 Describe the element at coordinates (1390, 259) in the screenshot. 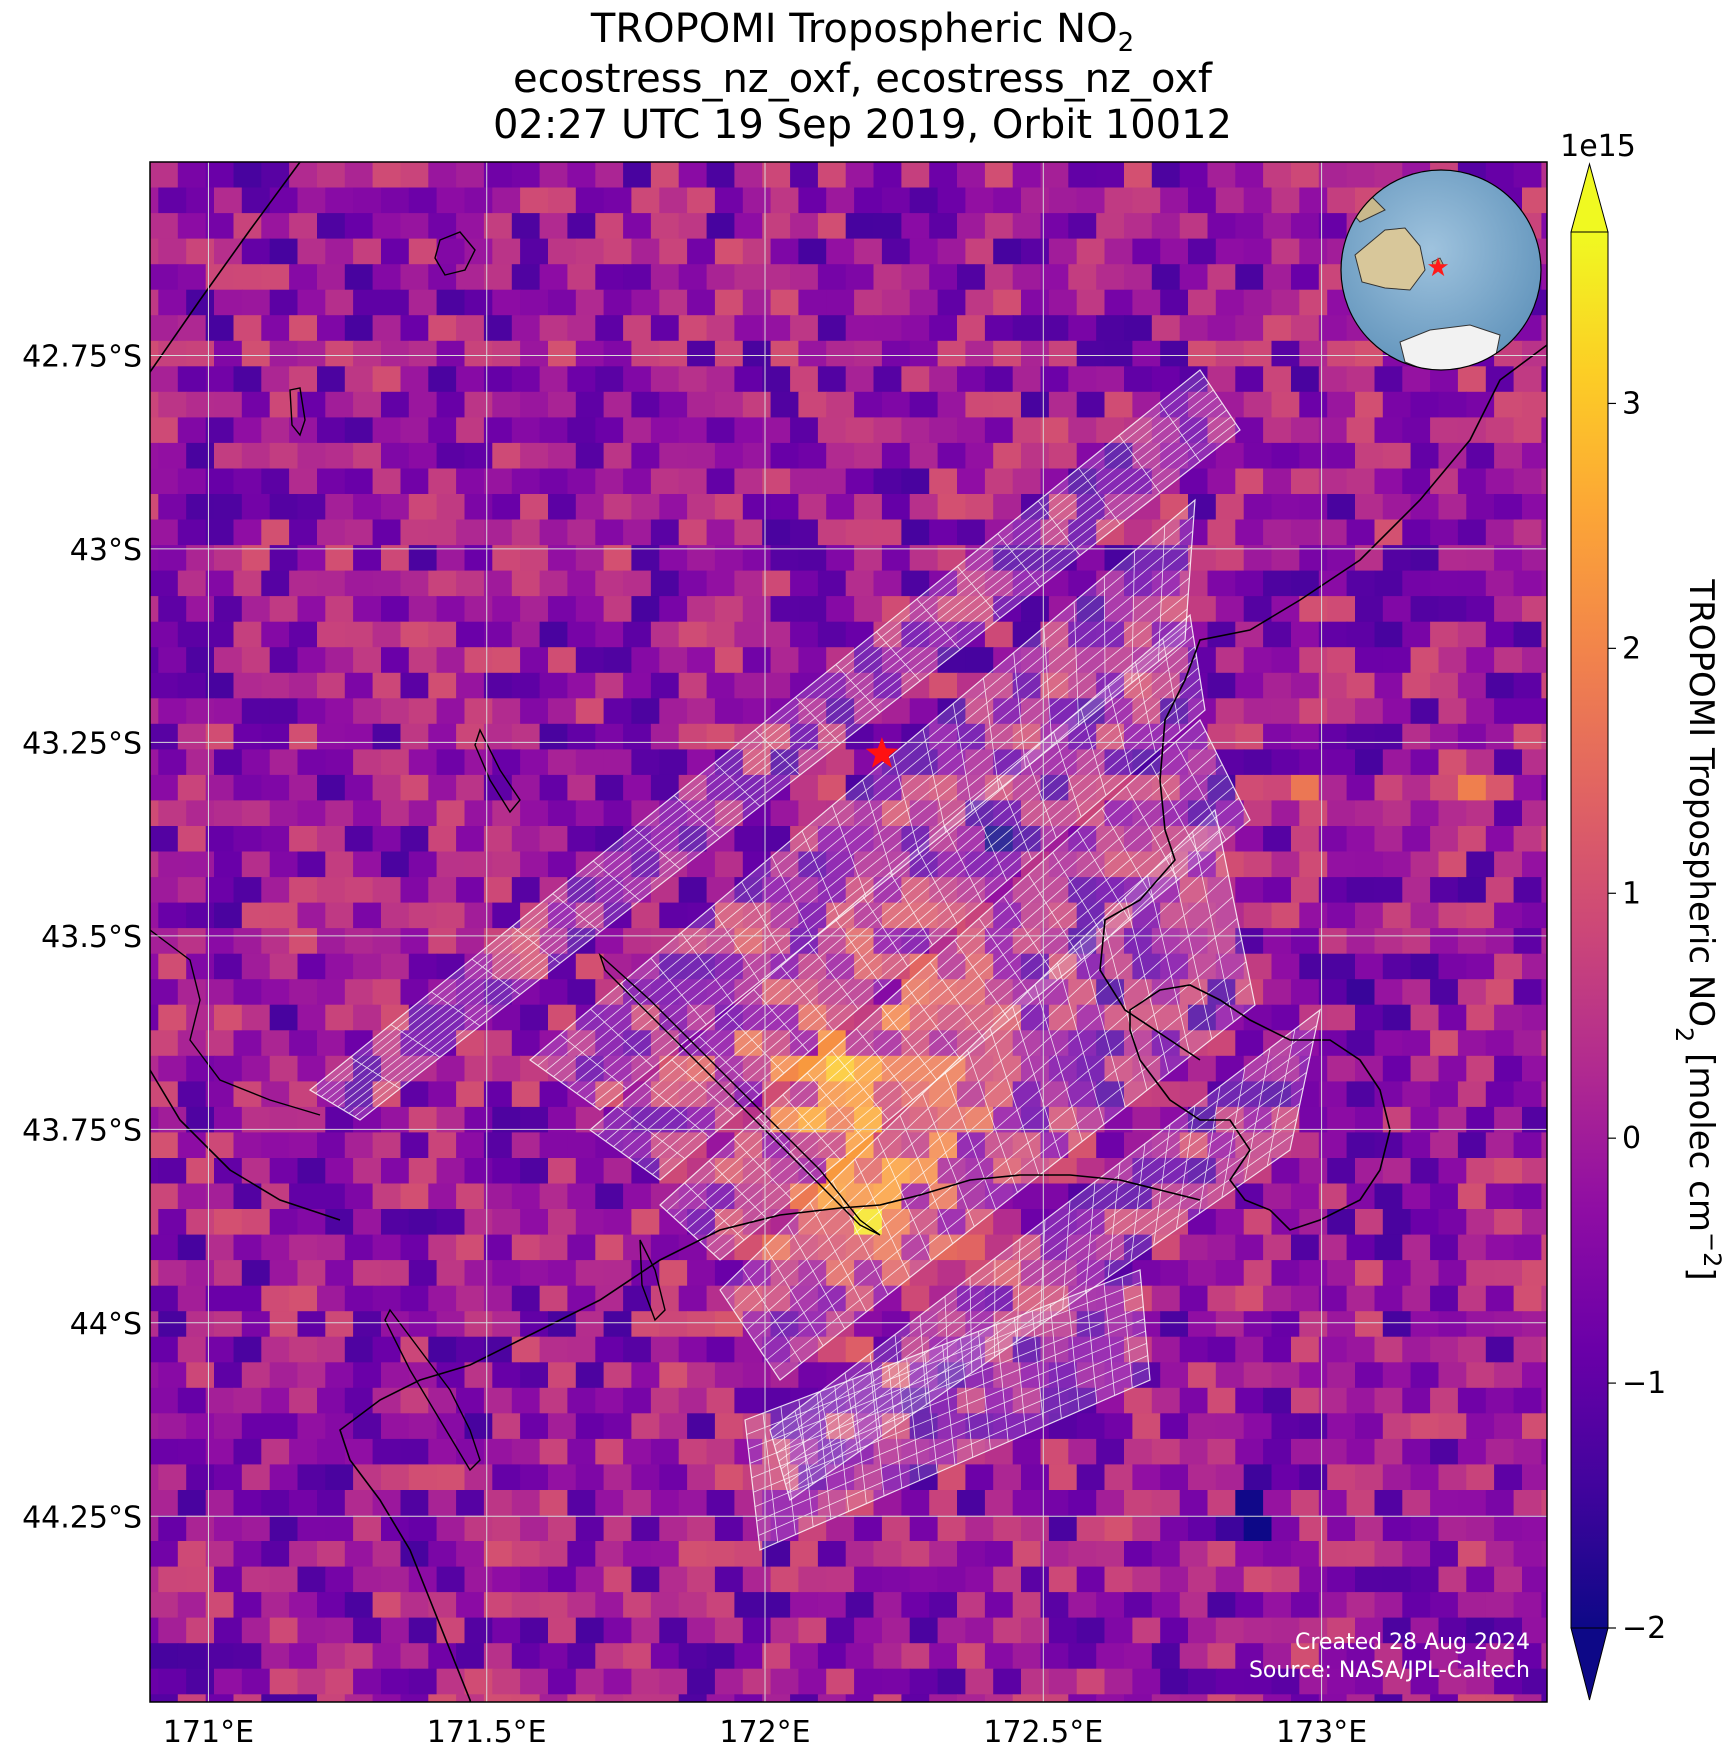

I see `australia-landmass` at that location.